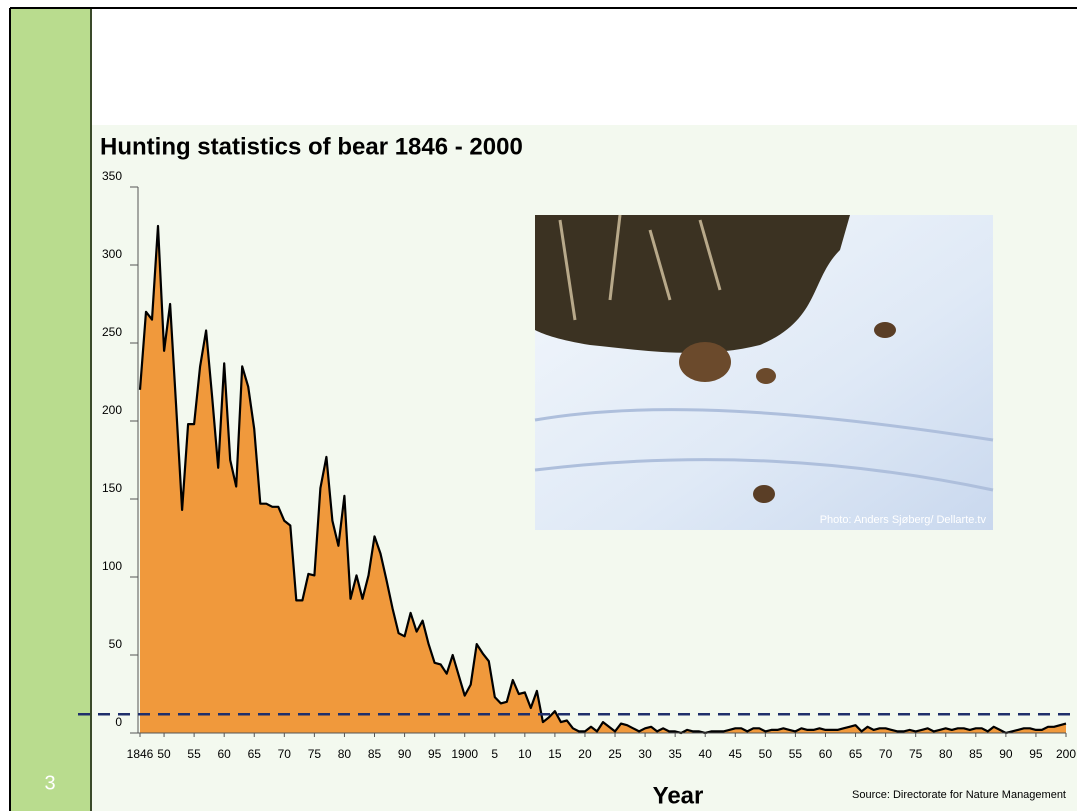 The height and width of the screenshot is (811, 1077). Describe the element at coordinates (140, 754) in the screenshot. I see `x-tick-label: 1846` at that location.